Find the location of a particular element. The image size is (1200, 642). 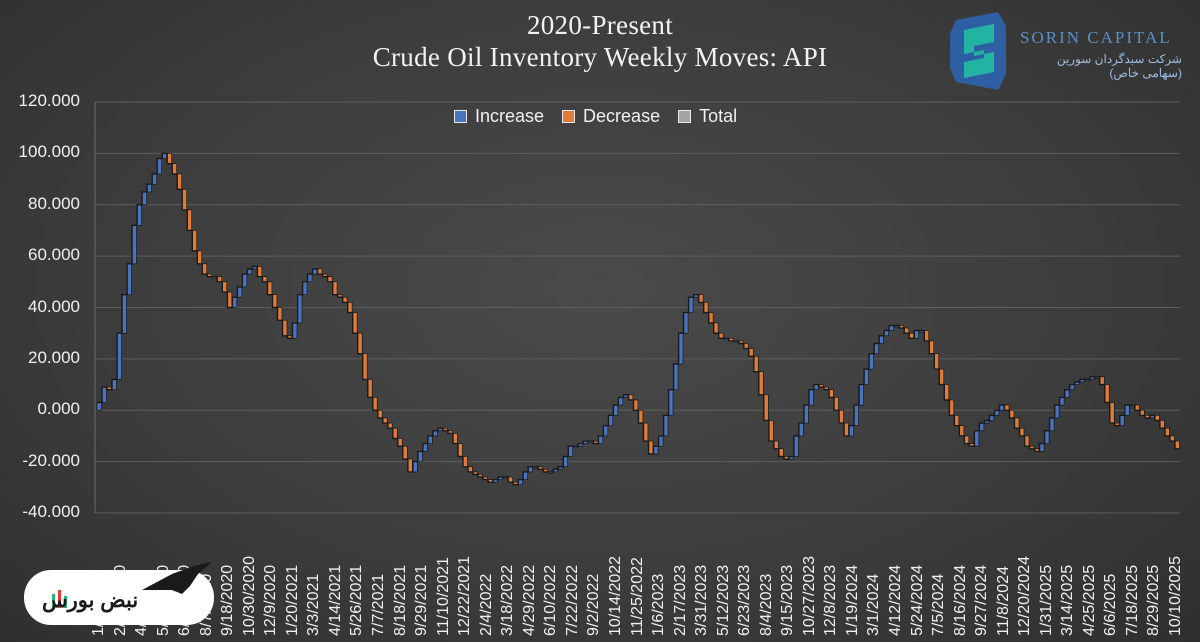

x-tick-label: 5/26/2021 is located at coordinates (357, 600).